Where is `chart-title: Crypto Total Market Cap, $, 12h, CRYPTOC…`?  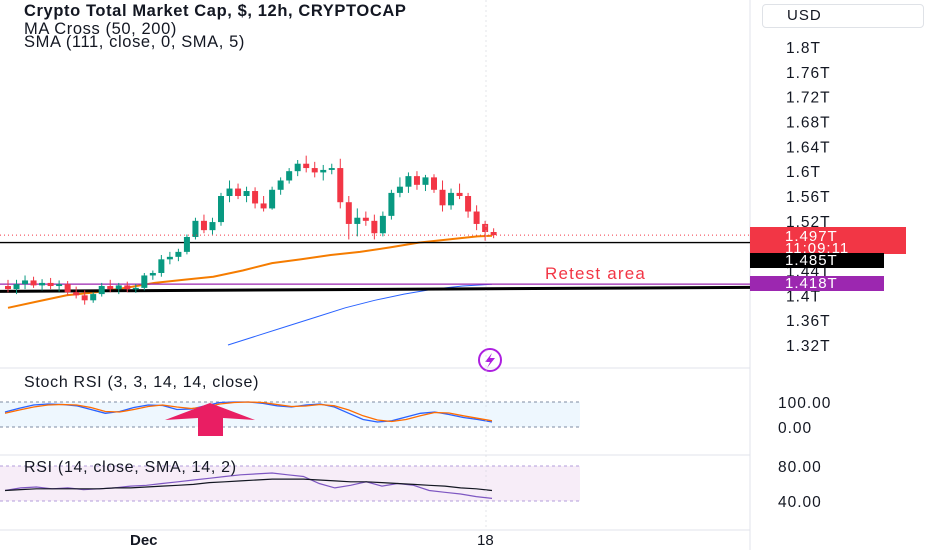 chart-title: Crypto Total Market Cap, $, 12h, CRYPTOC… is located at coordinates (215, 11).